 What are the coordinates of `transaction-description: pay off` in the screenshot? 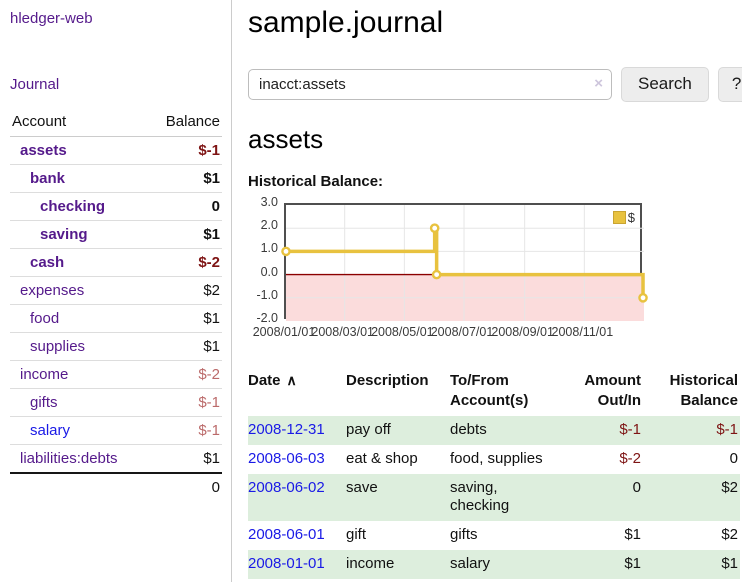 It's located at (368, 429).